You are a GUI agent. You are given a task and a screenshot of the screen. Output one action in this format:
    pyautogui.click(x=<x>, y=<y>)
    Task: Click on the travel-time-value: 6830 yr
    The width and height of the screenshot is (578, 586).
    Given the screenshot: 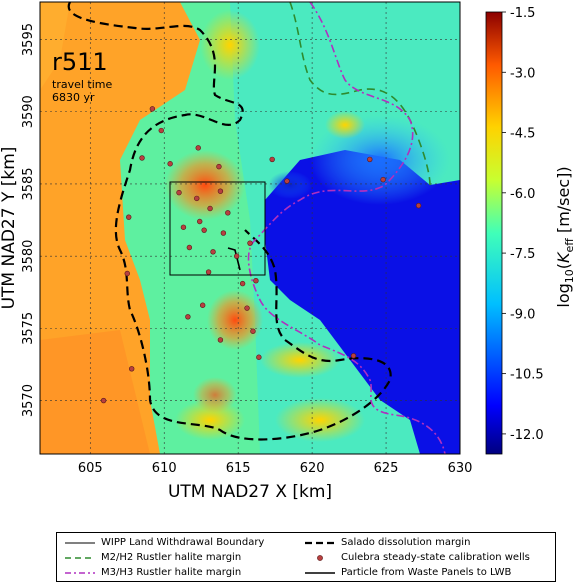 What is the action you would take?
    pyautogui.click(x=73, y=97)
    